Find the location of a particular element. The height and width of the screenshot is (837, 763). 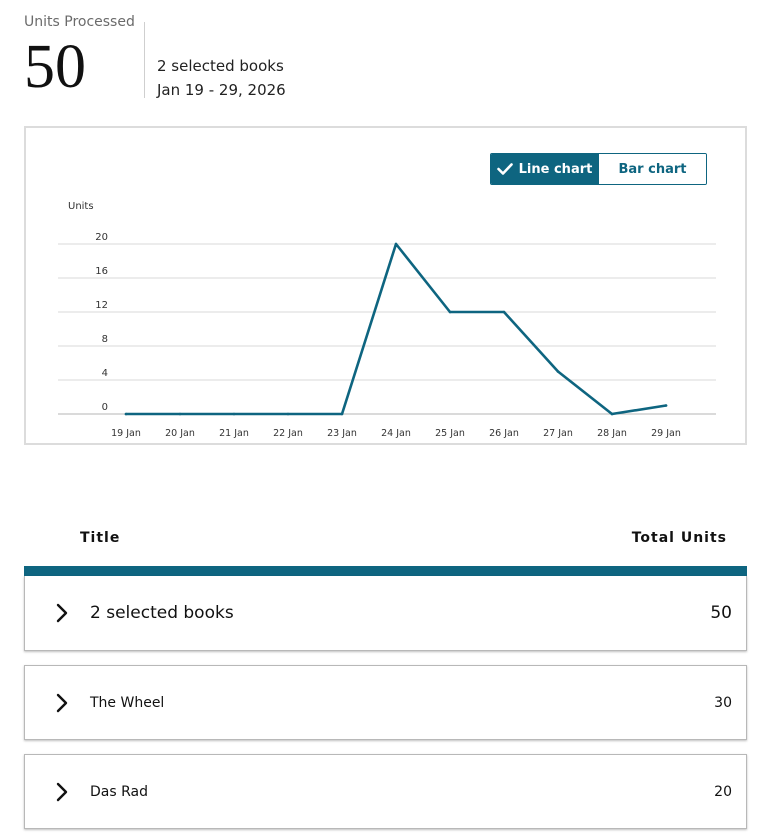

column-total-units: Total Units is located at coordinates (679, 538).